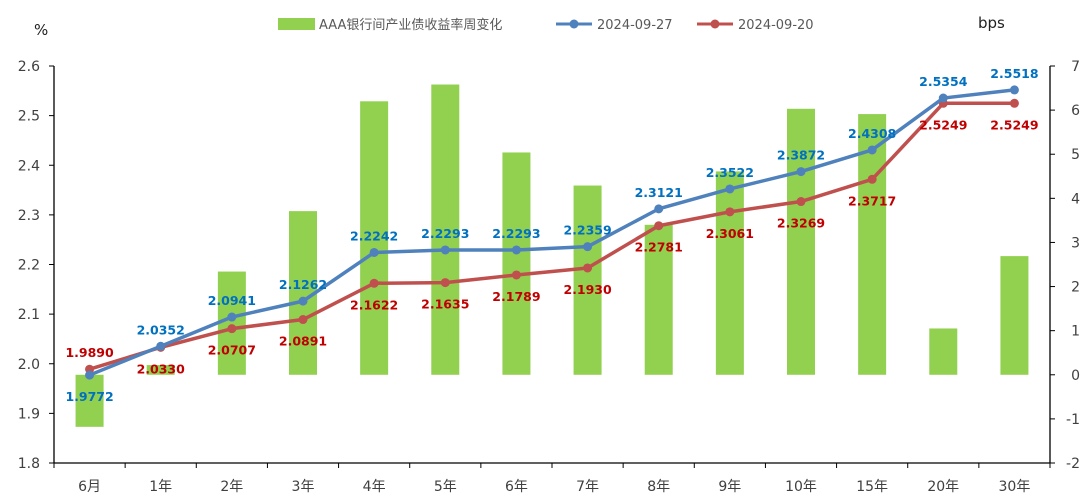 This screenshot has width=1080, height=498. What do you see at coordinates (29, 414) in the screenshot?
I see `left-tick-label: 1.9` at bounding box center [29, 414].